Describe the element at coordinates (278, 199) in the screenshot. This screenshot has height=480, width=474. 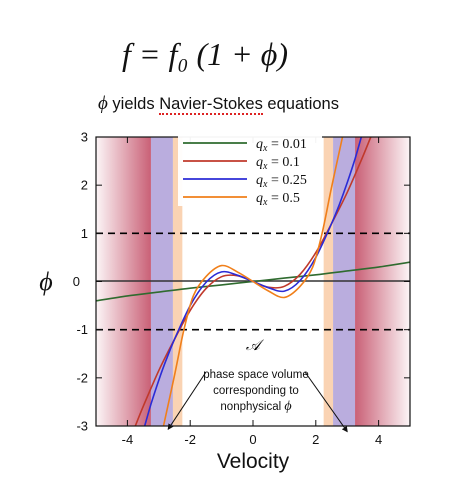
I see `legend-label-3: qx = 0.5` at that location.